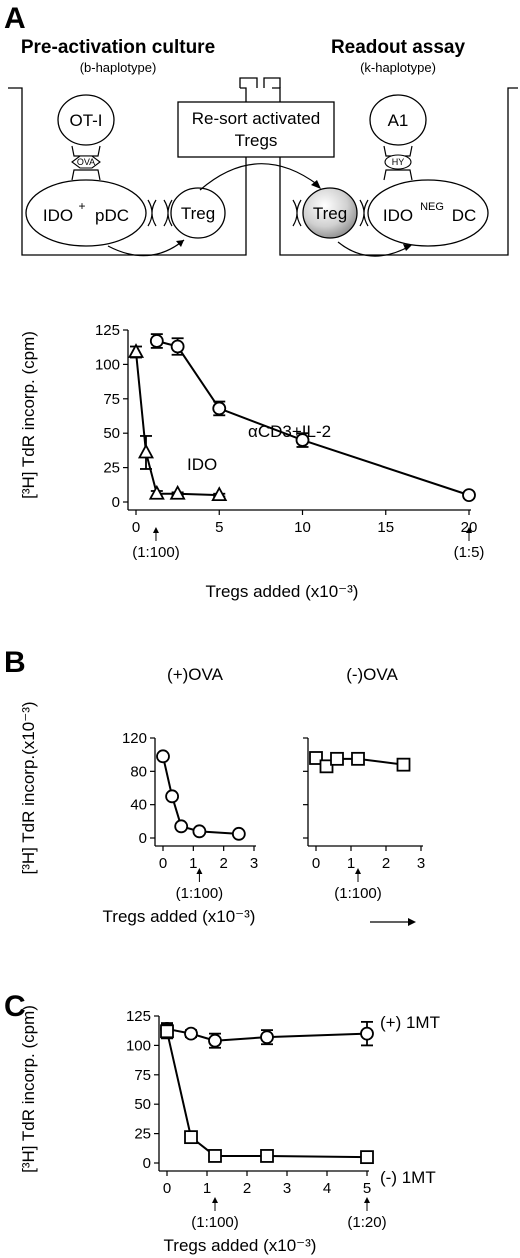  Describe the element at coordinates (398, 215) in the screenshot. I see `ido-neg-main: IDO` at that location.